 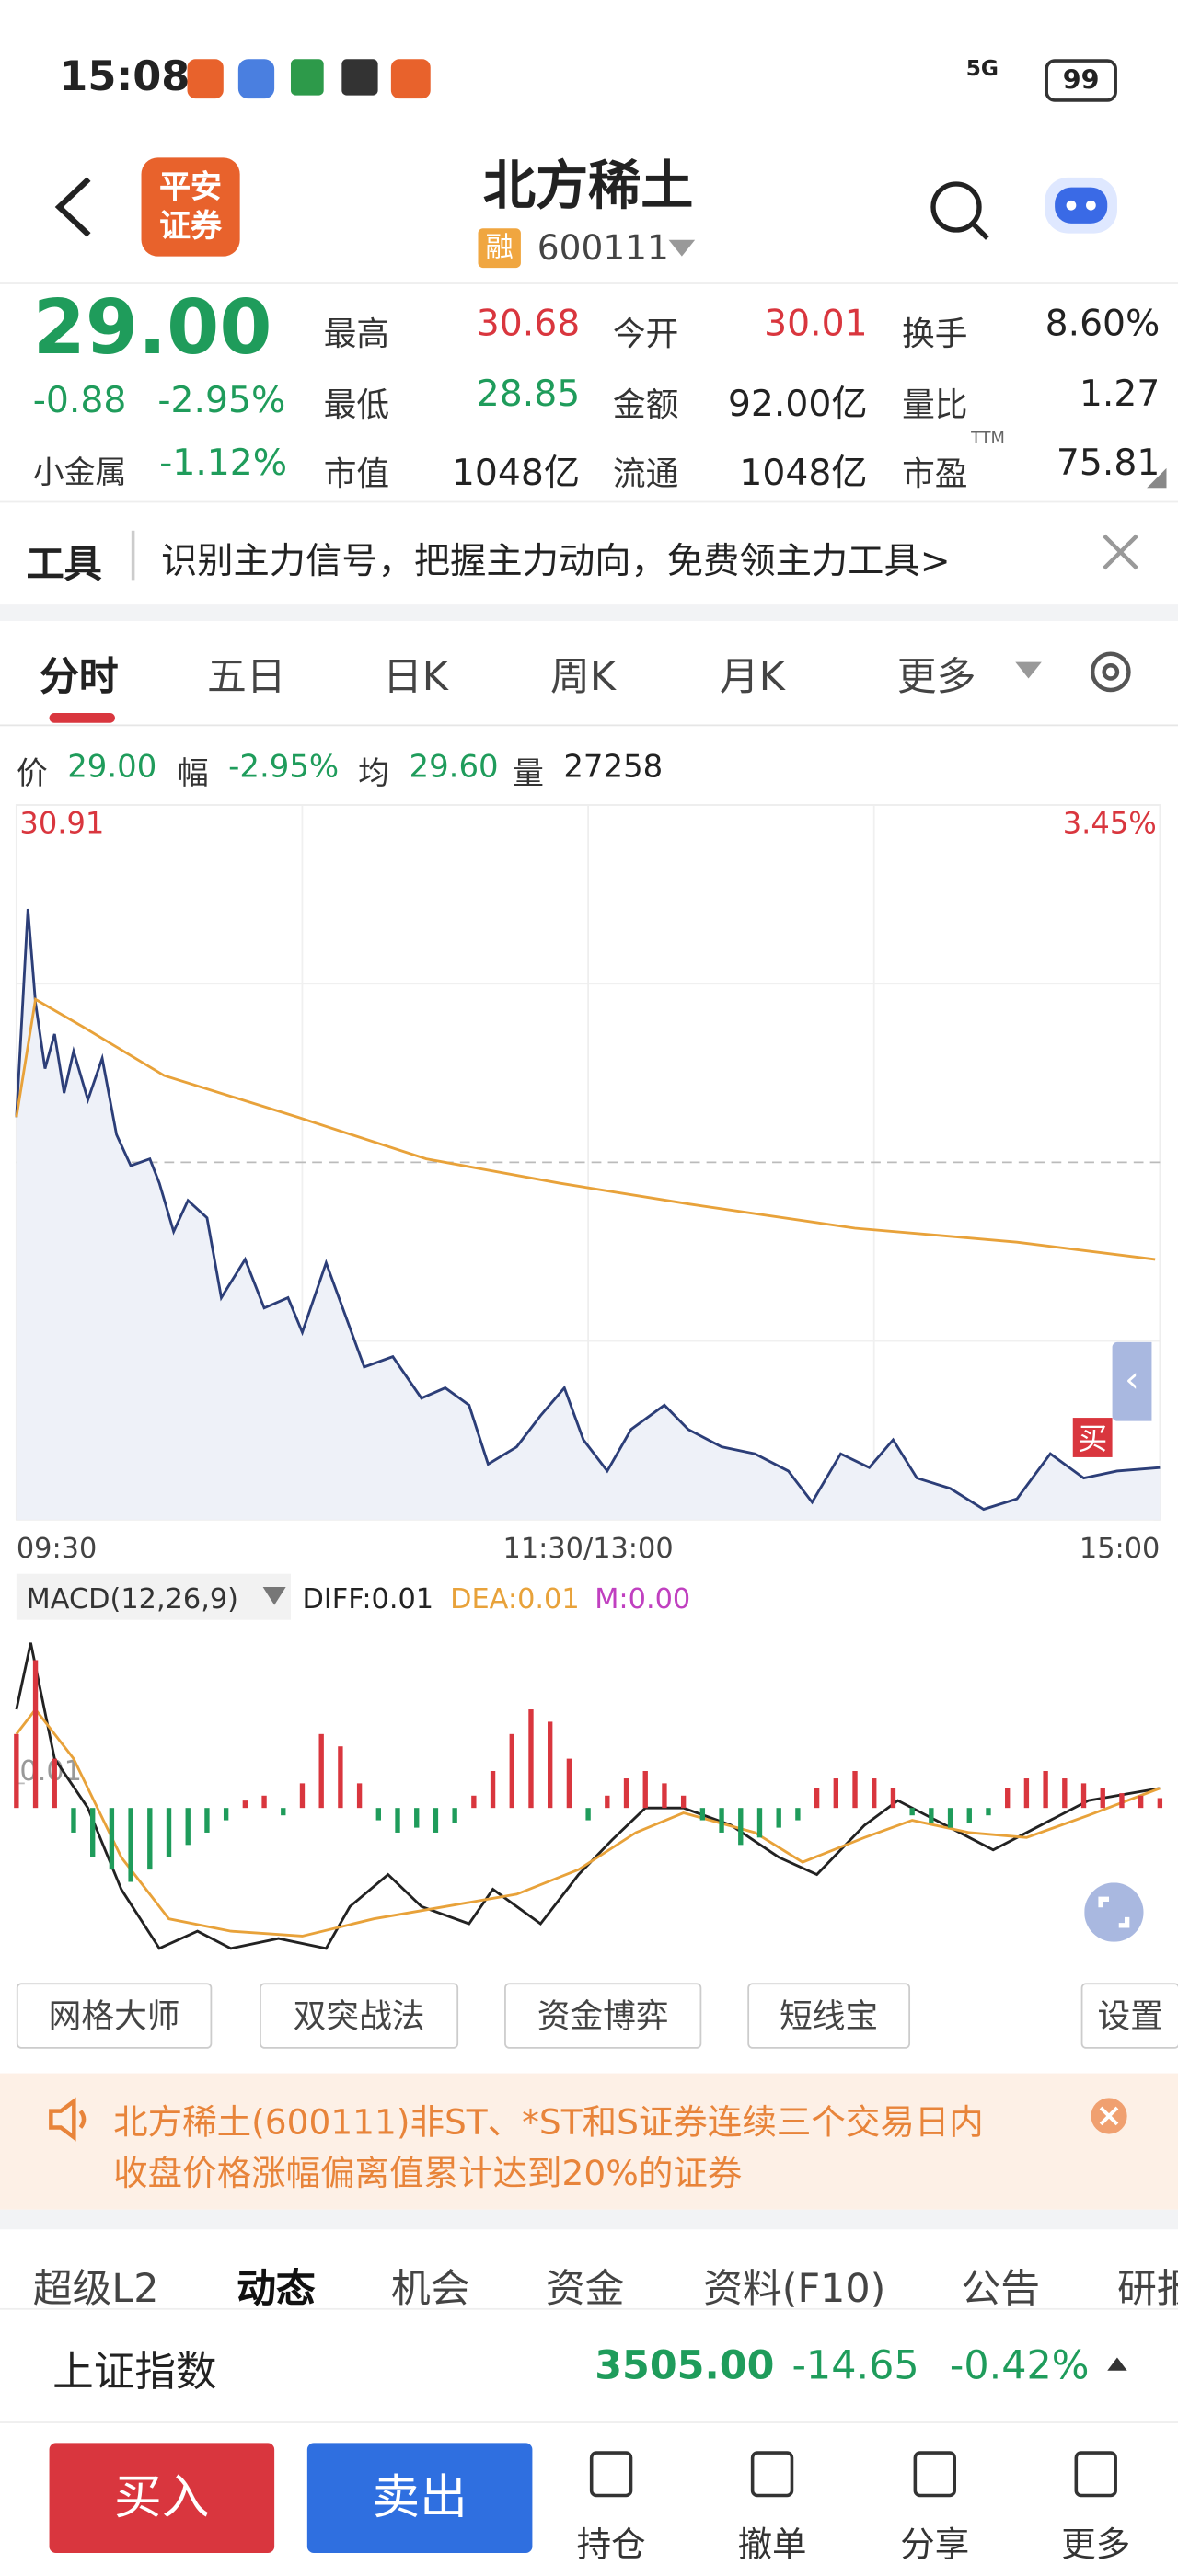 What do you see at coordinates (1132, 1381) in the screenshot?
I see `side-tab: ‹` at bounding box center [1132, 1381].